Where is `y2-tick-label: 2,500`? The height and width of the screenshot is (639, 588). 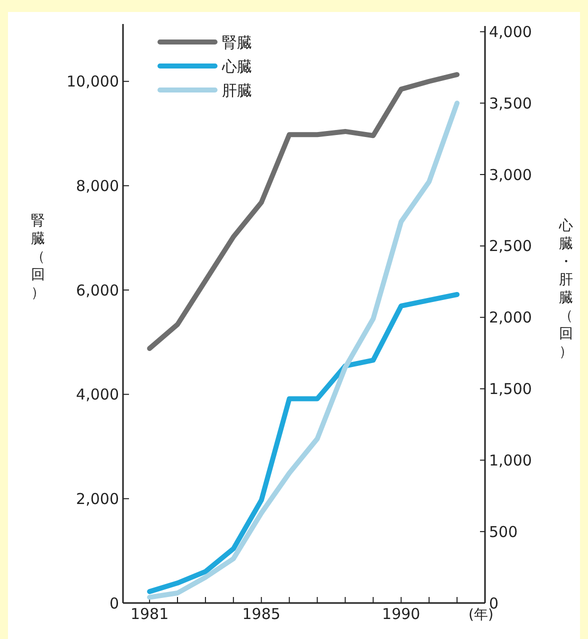 y2-tick-label: 2,500 is located at coordinates (510, 246).